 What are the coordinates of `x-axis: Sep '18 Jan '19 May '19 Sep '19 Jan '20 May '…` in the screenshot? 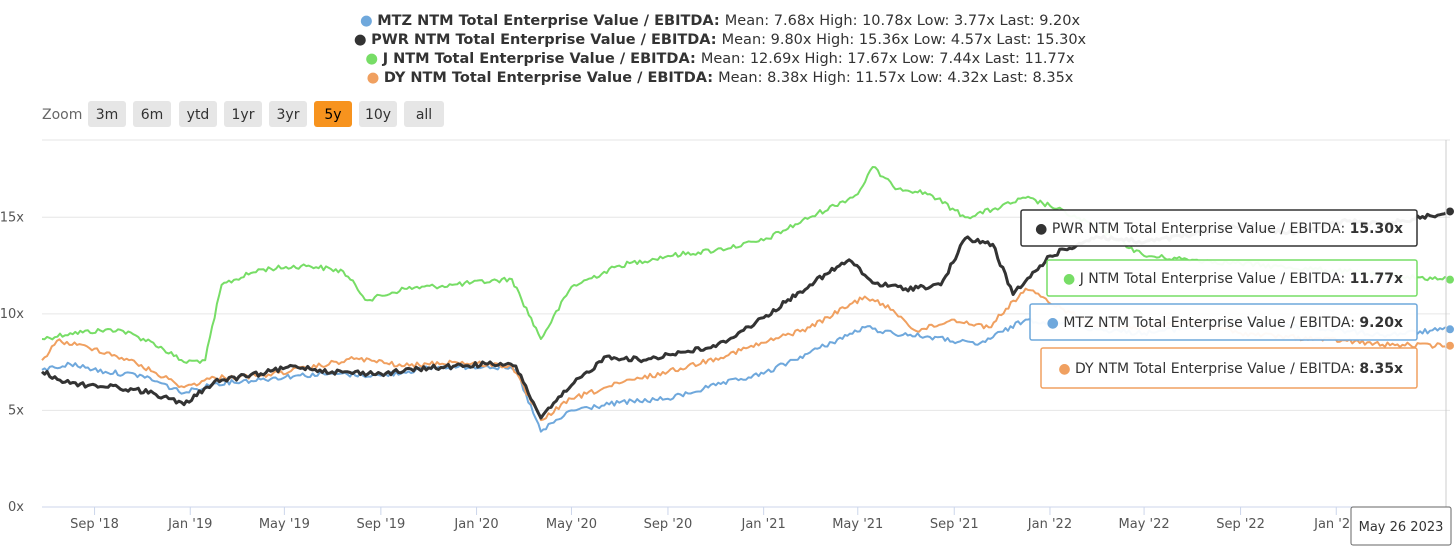 It's located at (714, 519).